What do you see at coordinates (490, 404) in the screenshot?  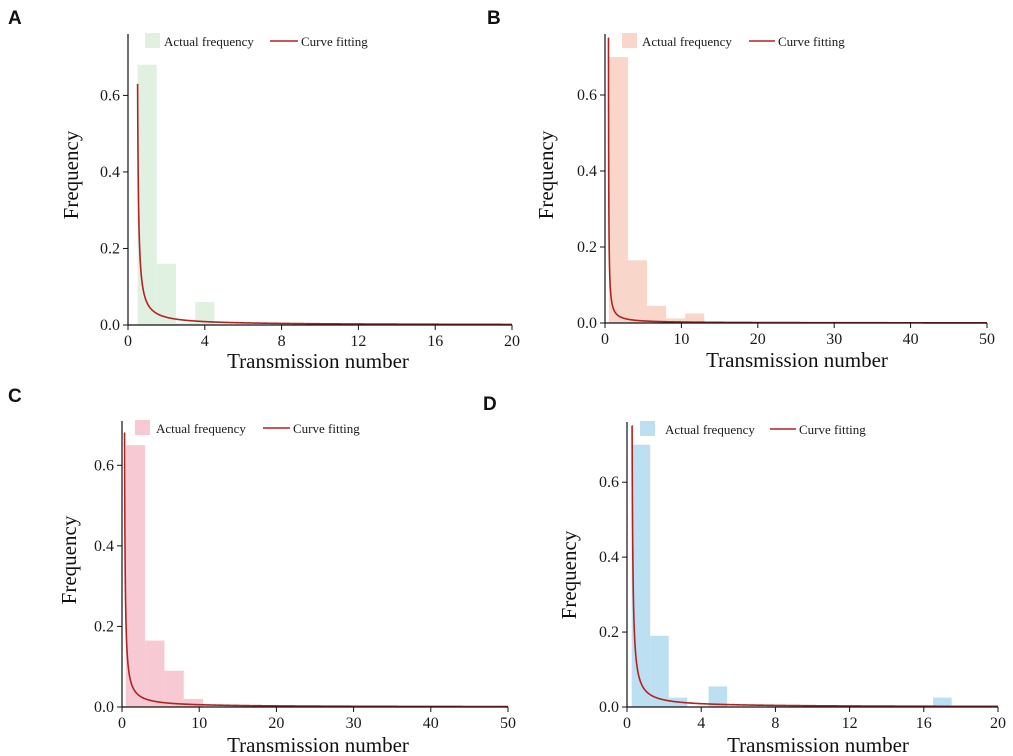 I see `panel-letter: D` at bounding box center [490, 404].